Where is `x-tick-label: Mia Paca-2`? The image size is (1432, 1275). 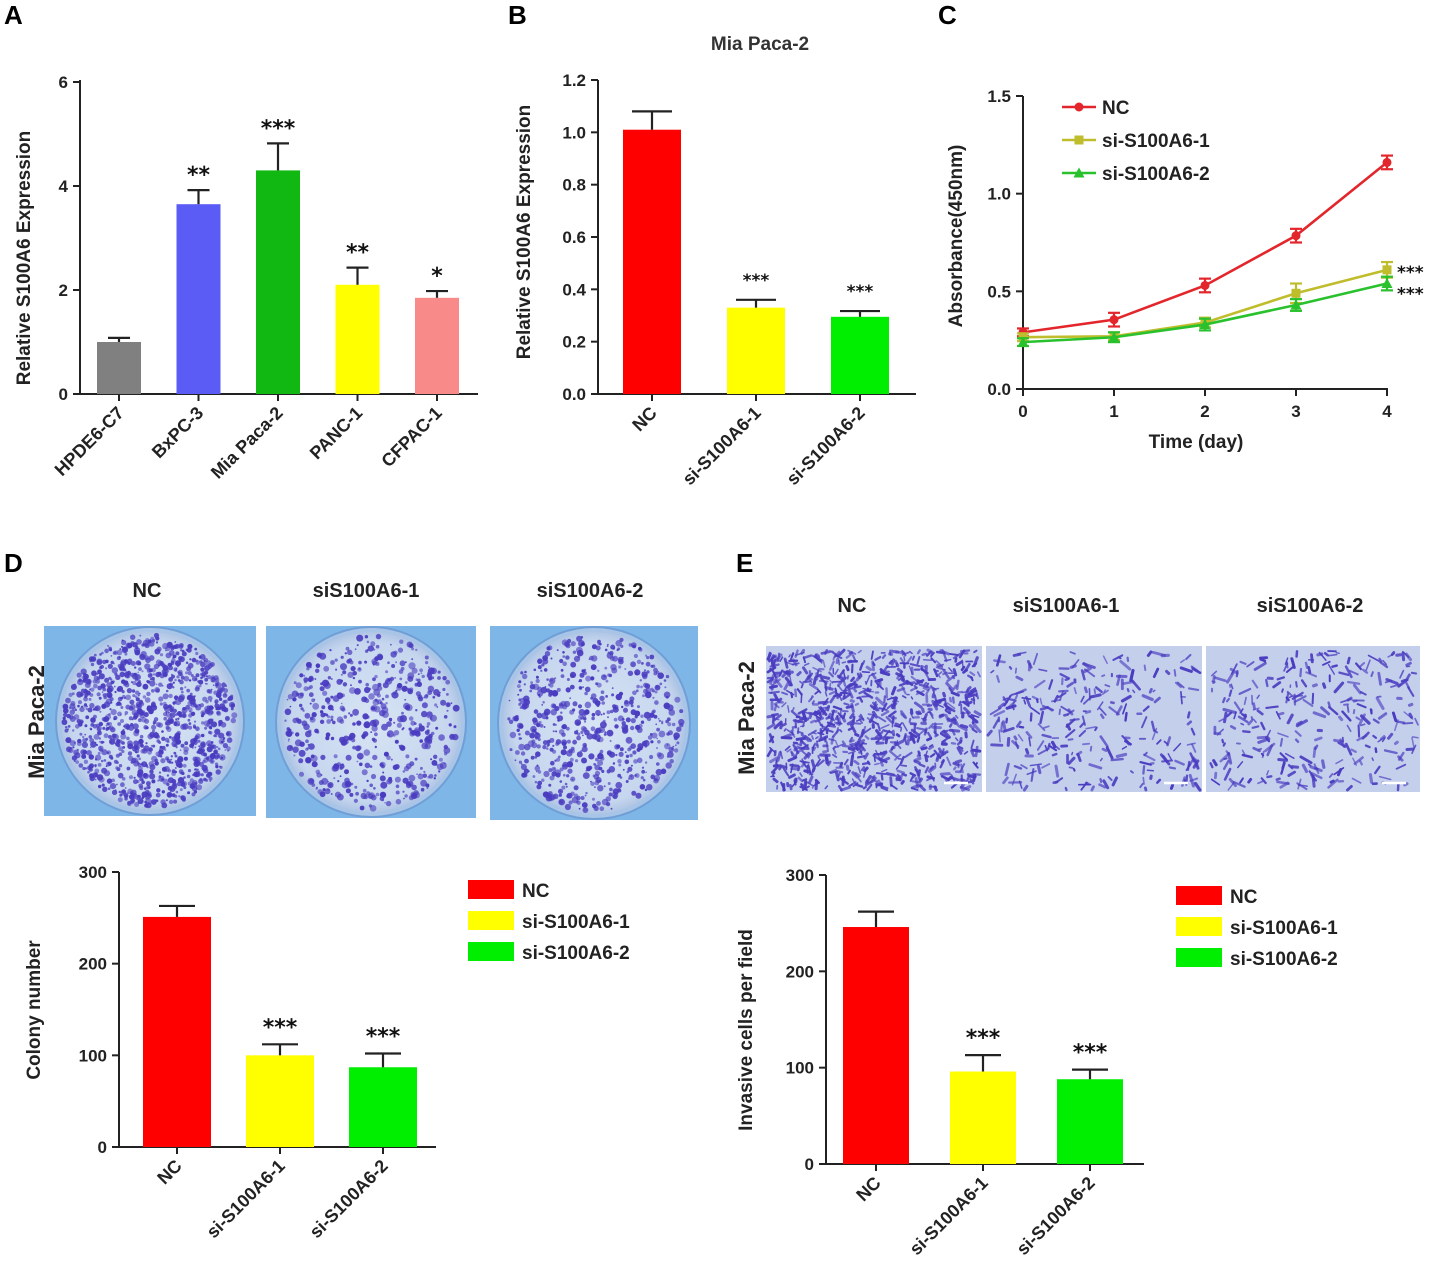 x-tick-label: Mia Paca-2 is located at coordinates (247, 443).